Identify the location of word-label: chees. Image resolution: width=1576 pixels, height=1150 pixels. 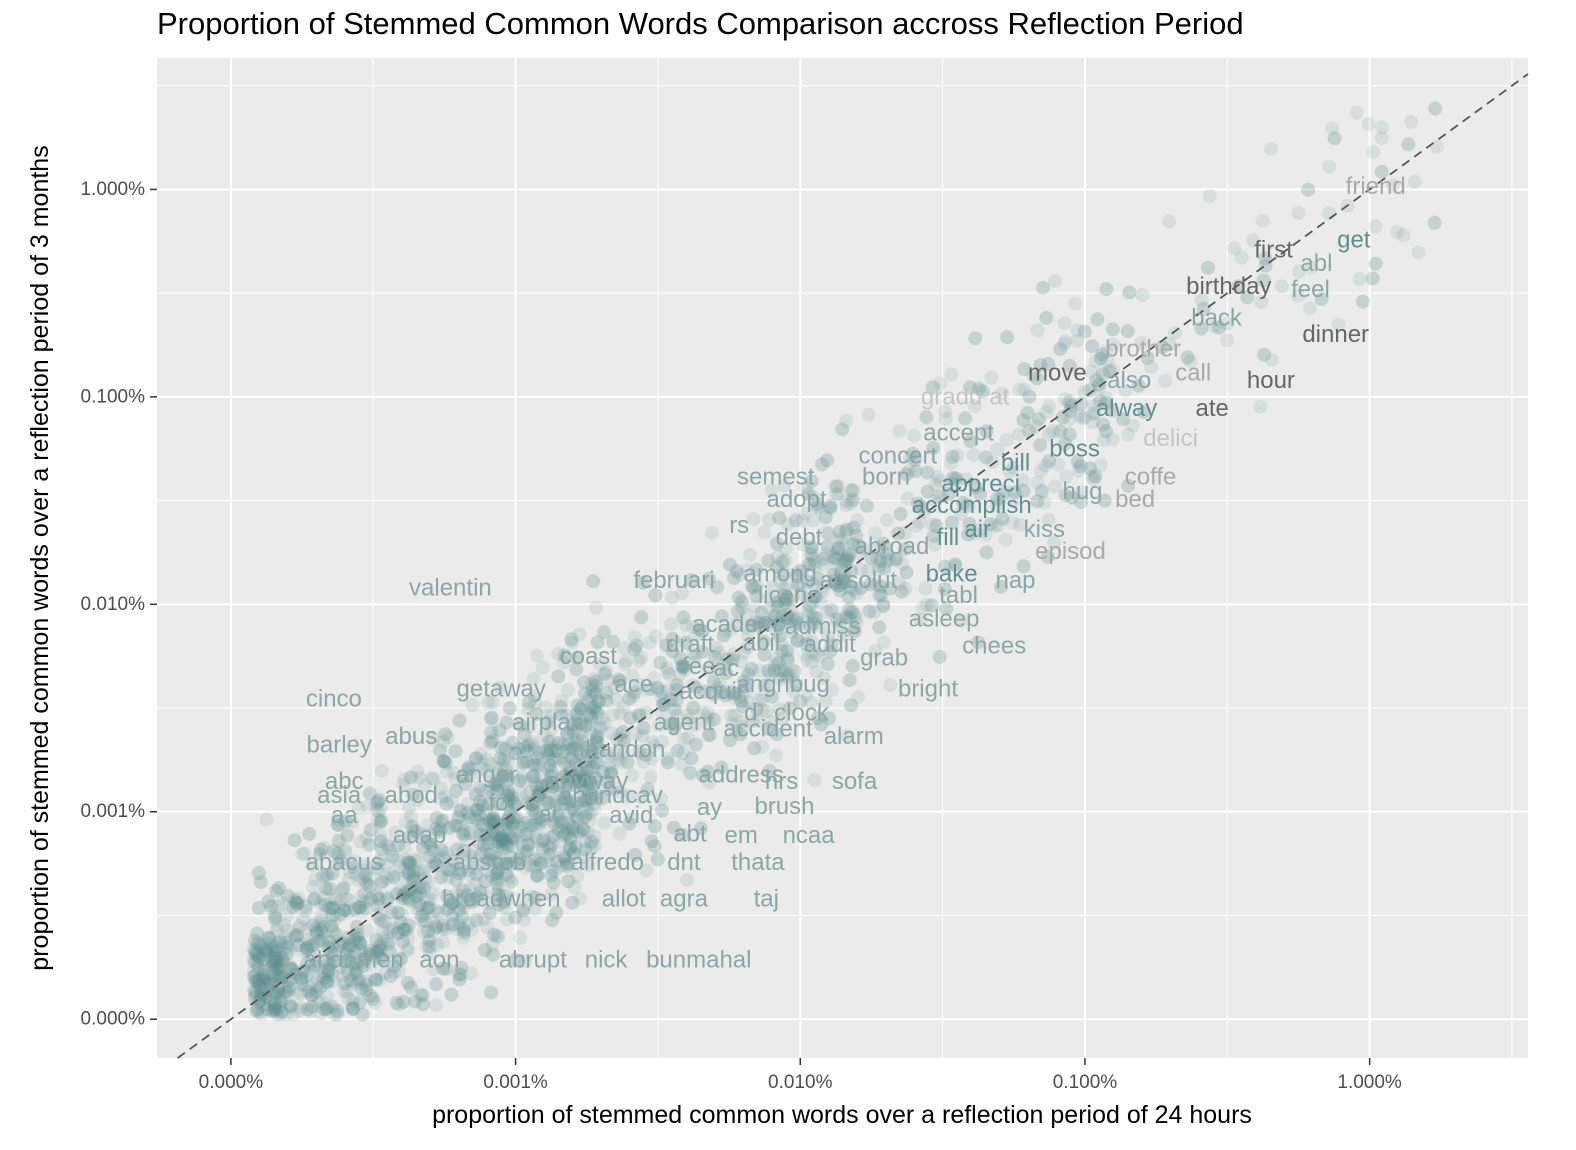
(994, 645).